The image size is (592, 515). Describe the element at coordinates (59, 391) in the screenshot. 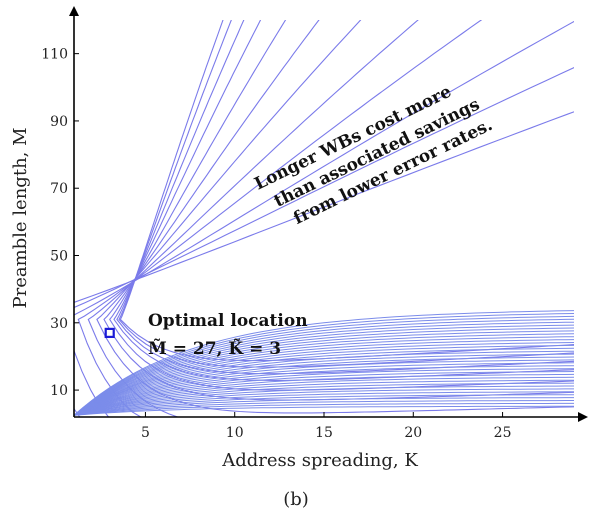

I see `y-tick-label: 10` at that location.